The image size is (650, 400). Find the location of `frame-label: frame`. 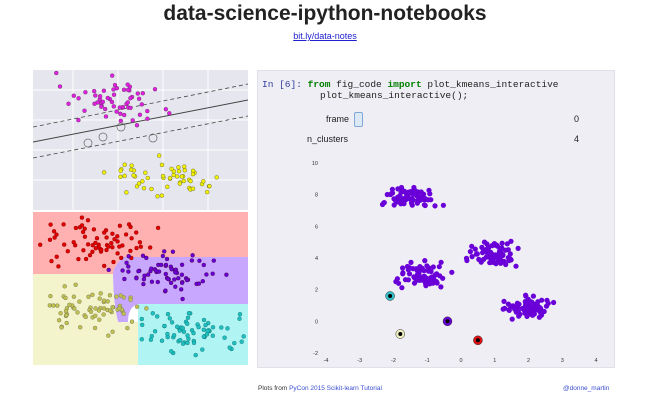

frame-label: frame is located at coordinates (338, 119).